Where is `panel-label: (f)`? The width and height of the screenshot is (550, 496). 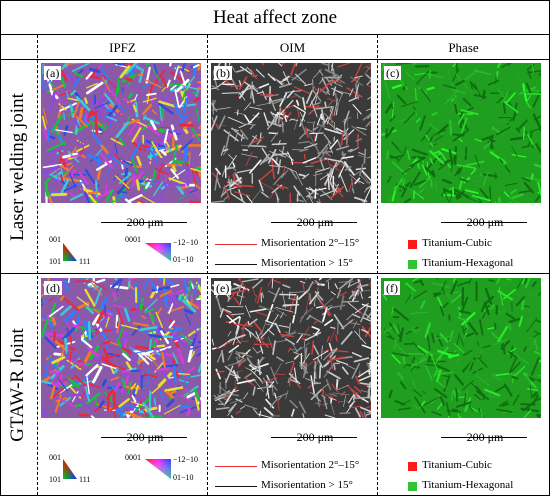
panel-label: (f) is located at coordinates (392, 288).